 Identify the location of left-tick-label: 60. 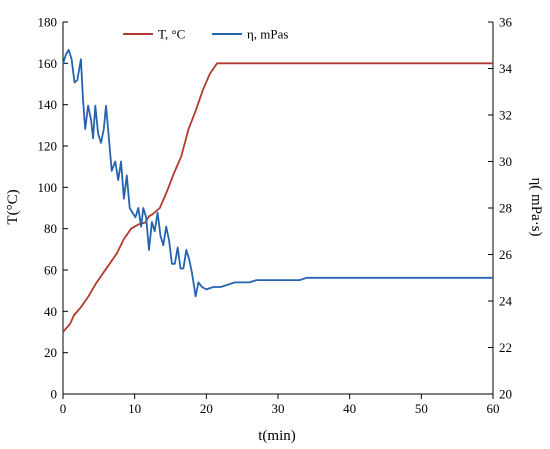
(50, 270).